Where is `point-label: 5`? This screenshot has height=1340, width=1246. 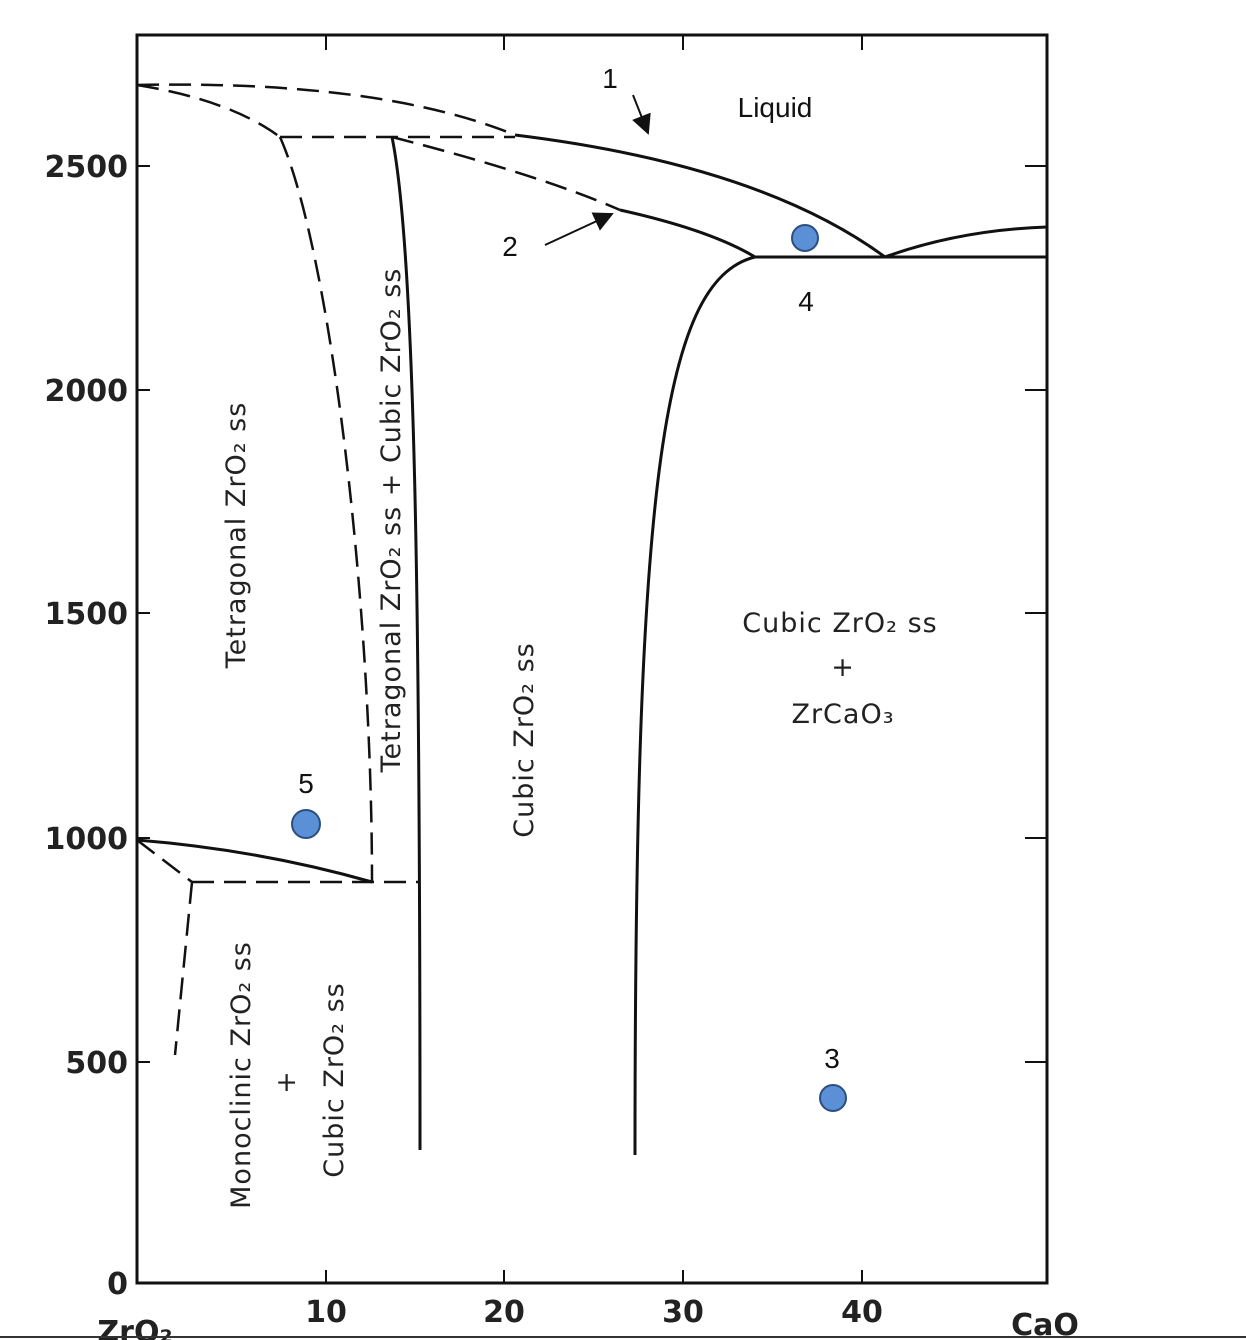
point-label: 5 is located at coordinates (306, 783).